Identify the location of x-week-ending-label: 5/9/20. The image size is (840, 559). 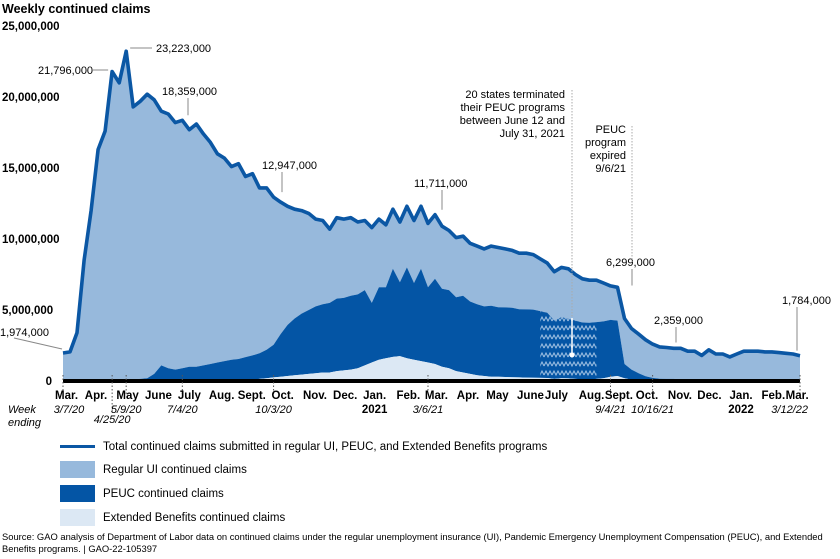
(126, 410).